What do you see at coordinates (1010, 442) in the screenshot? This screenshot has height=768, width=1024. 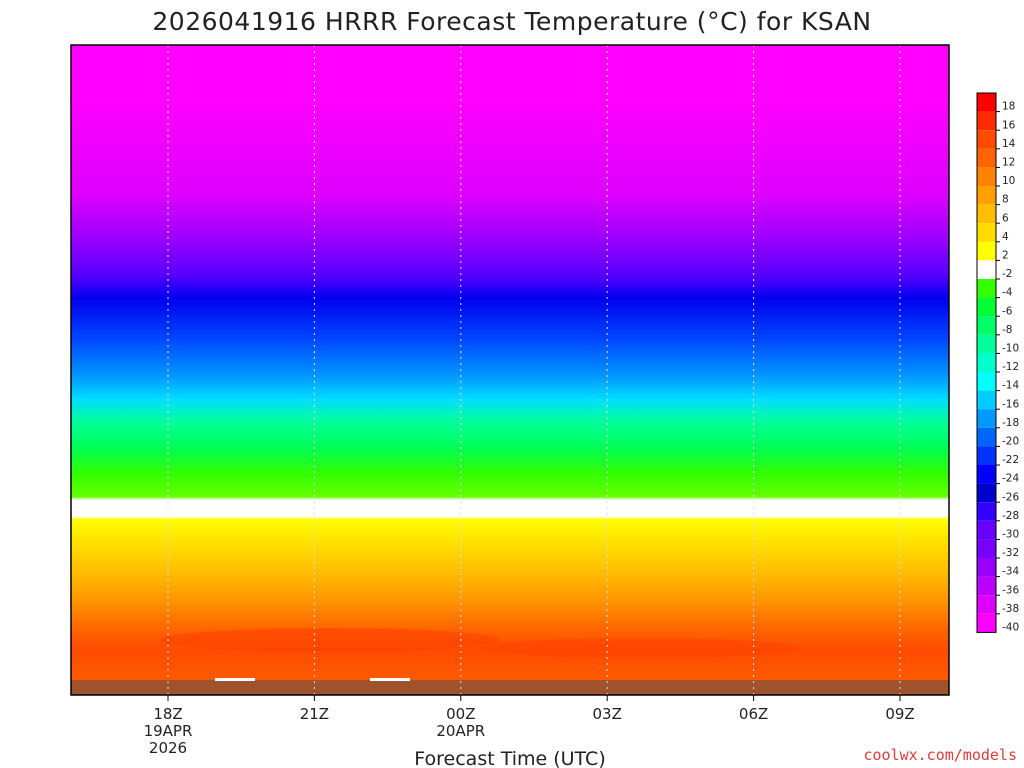 I see `colorbar-label: -20` at bounding box center [1010, 442].